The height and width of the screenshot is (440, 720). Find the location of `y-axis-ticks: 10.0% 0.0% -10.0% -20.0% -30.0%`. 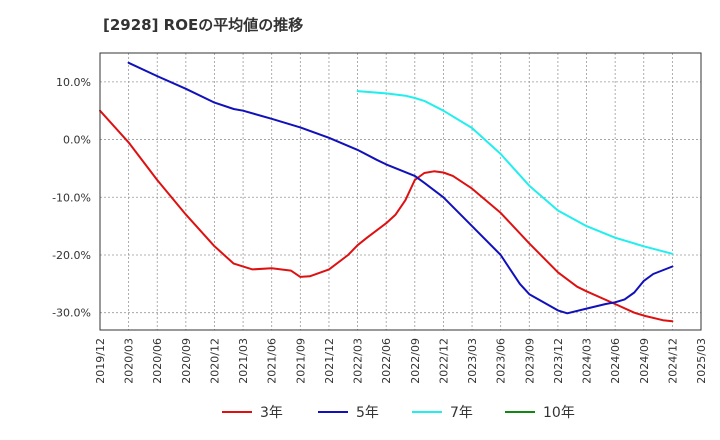

y-axis-ticks: 10.0% 0.0% -10.0% -20.0% -30.0% is located at coordinates (71, 198).